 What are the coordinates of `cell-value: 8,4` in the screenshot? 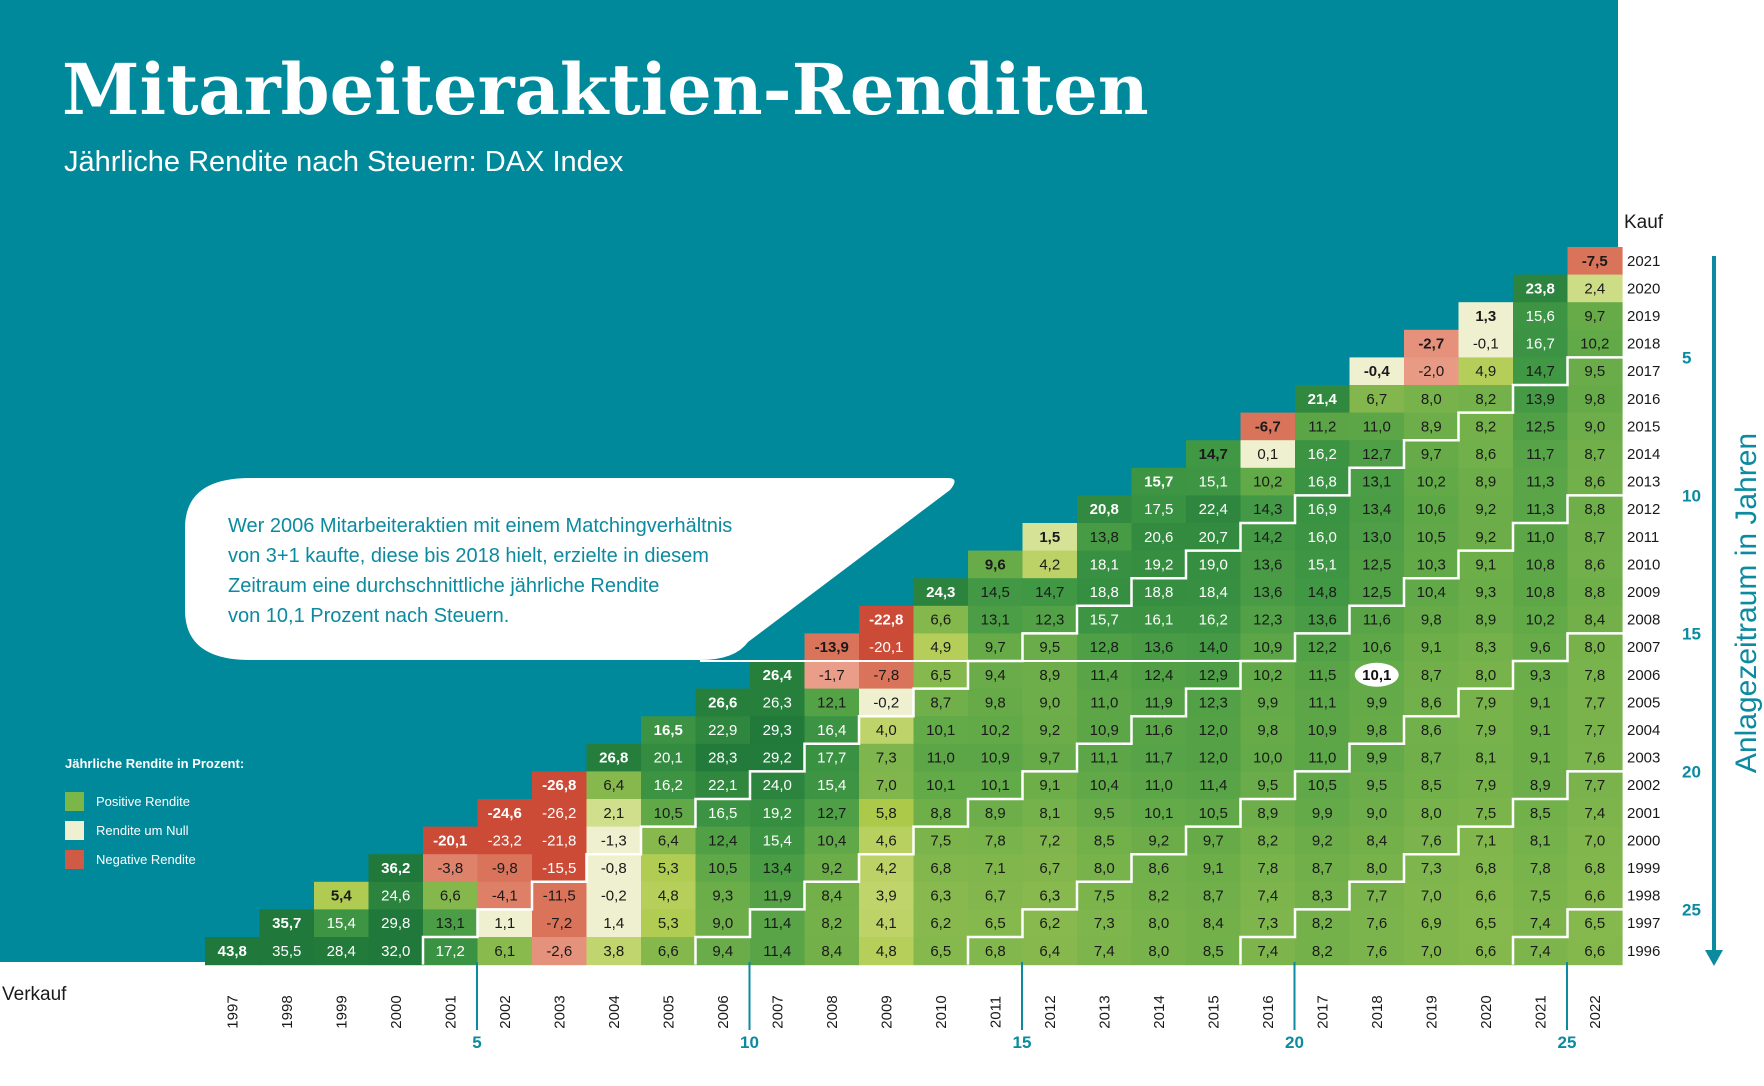 It's located at (1594, 620).